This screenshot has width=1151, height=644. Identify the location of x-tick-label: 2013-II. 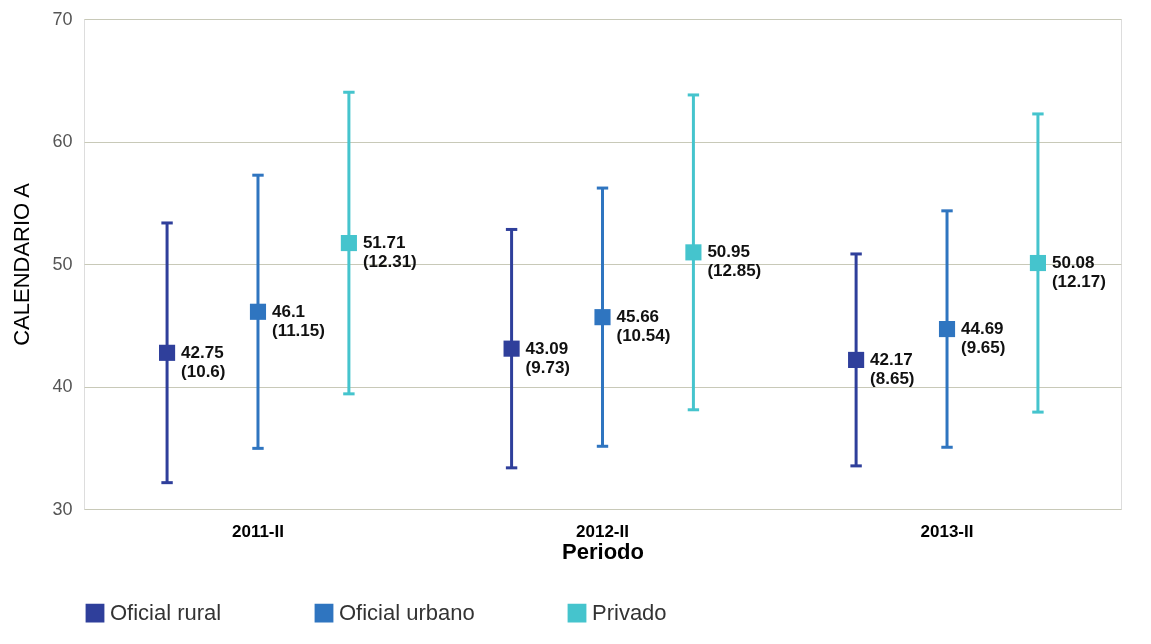
(947, 531).